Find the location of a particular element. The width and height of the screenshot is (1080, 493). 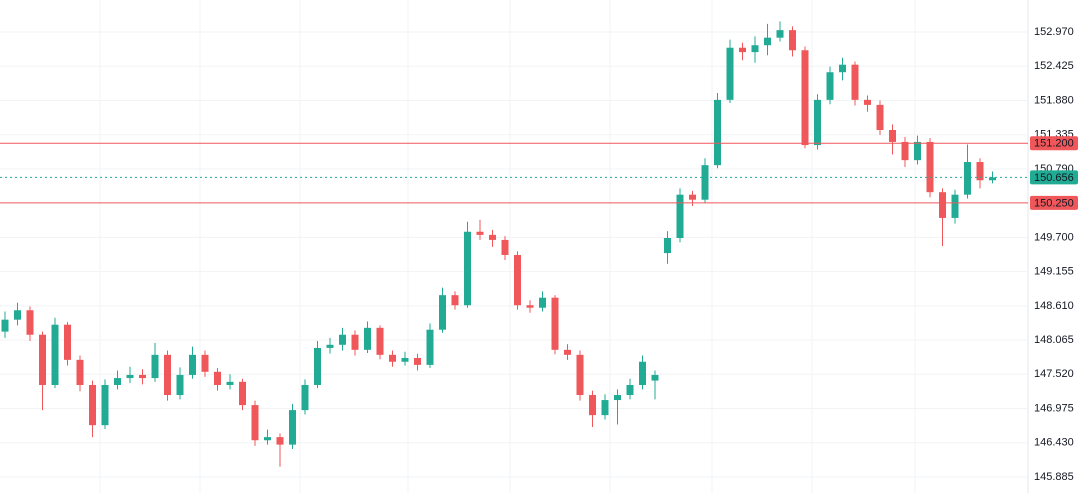

y-tick-label: 149.700 is located at coordinates (1054, 237).